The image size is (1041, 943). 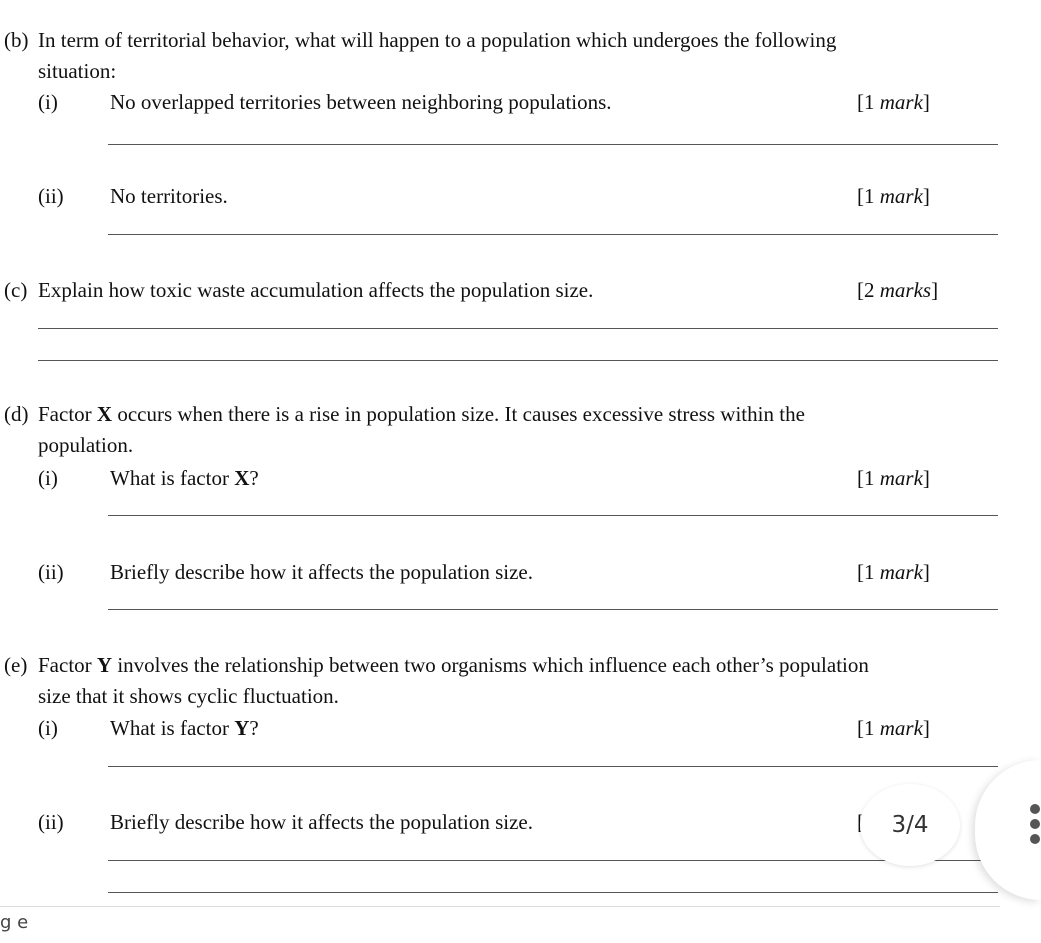 I want to click on question-e-i-marks: [1 mark], so click(x=893, y=728).